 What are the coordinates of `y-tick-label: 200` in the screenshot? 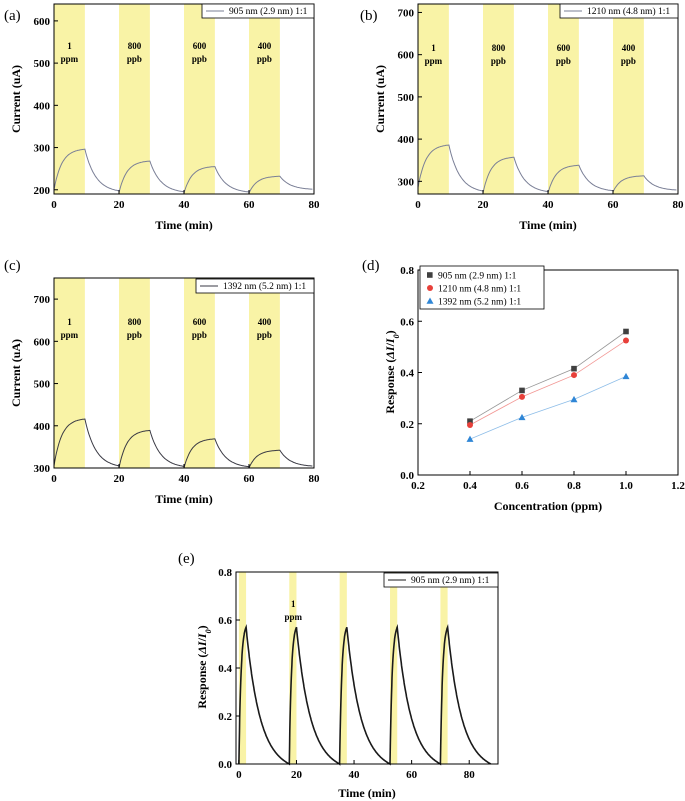 It's located at (42, 191).